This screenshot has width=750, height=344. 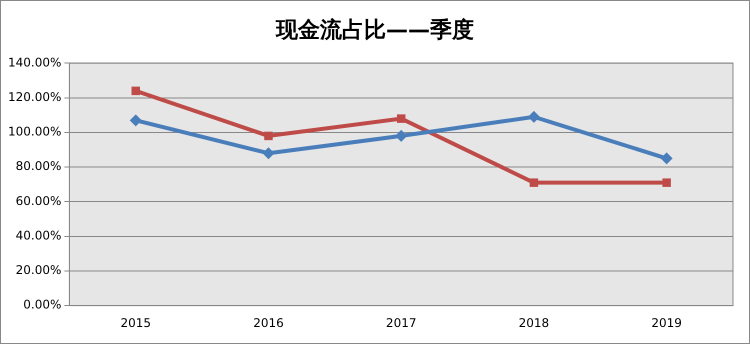 What do you see at coordinates (35, 131) in the screenshot?
I see `y-tick-label: 100.00%` at bounding box center [35, 131].